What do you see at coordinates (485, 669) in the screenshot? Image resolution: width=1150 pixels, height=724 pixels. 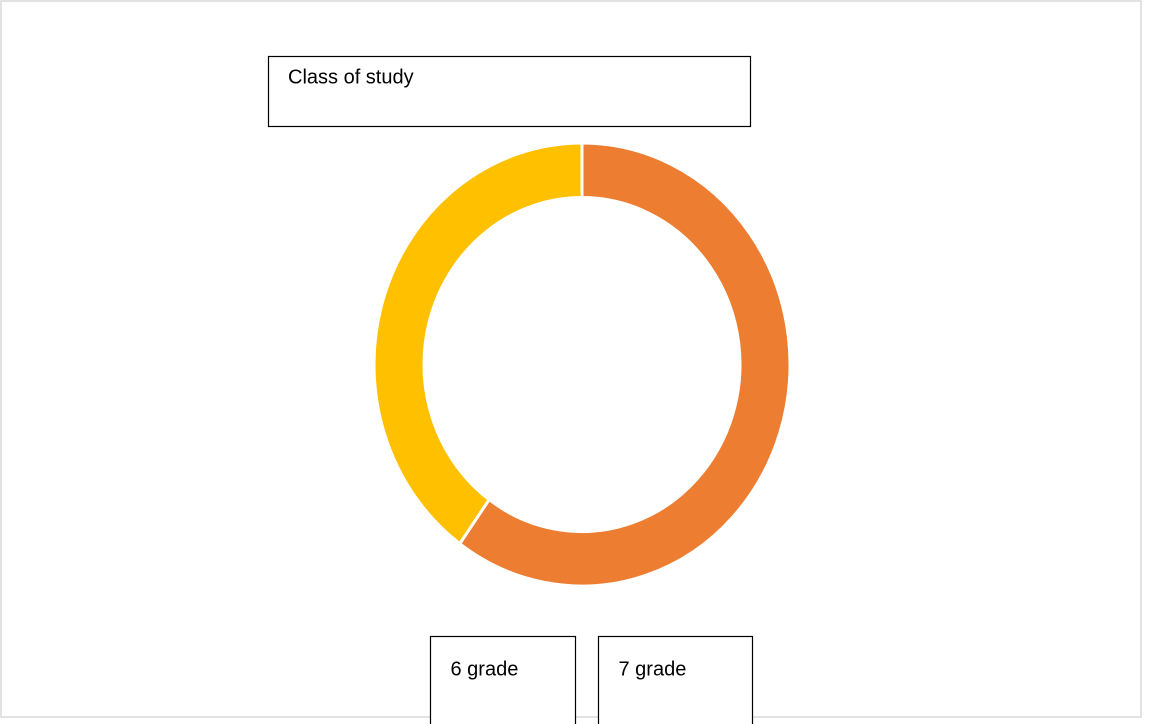 I see `legend-label: 6 grade` at bounding box center [485, 669].